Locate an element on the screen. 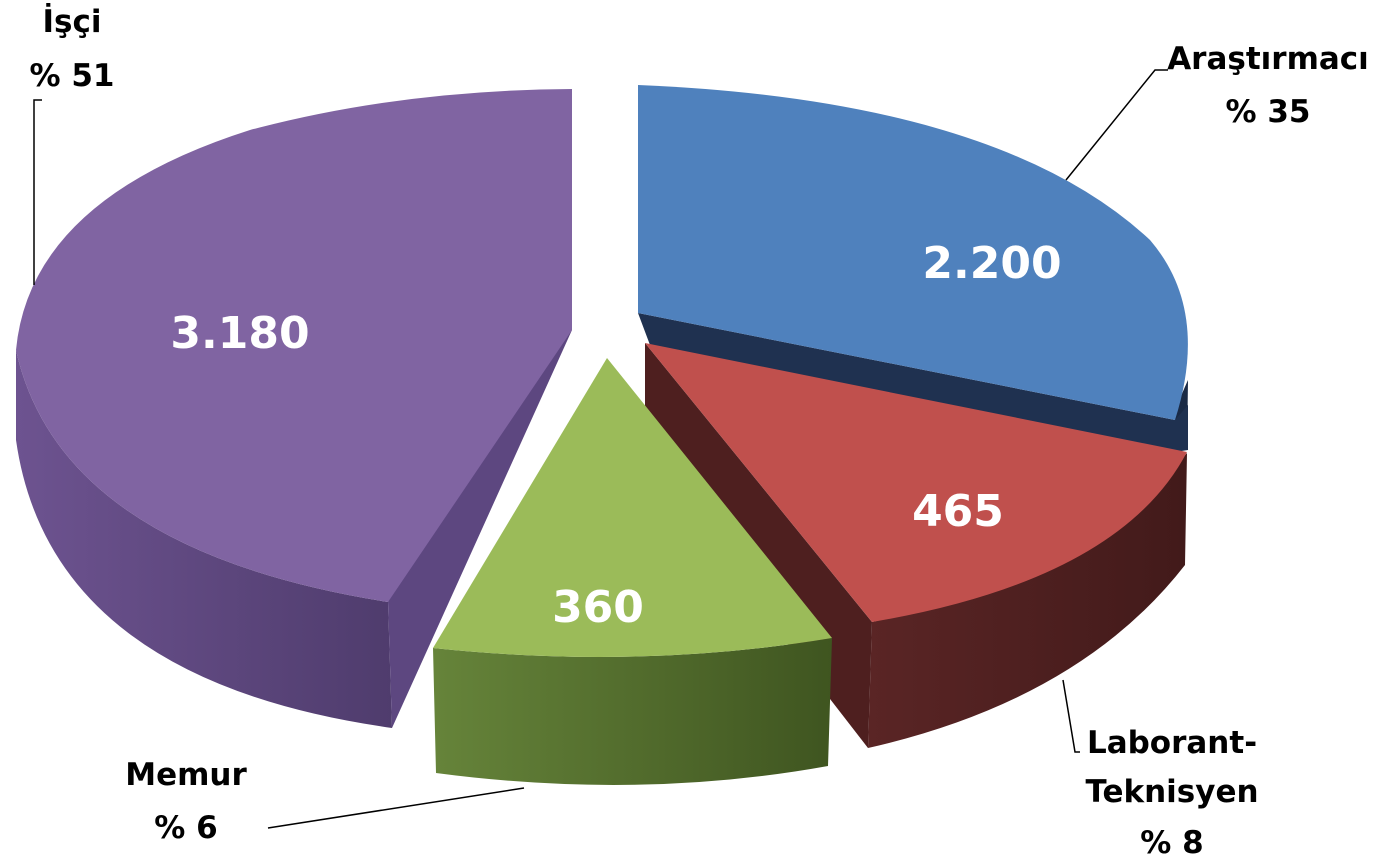 This screenshot has height=863, width=1395. value-label-memur: 360 is located at coordinates (598, 607).